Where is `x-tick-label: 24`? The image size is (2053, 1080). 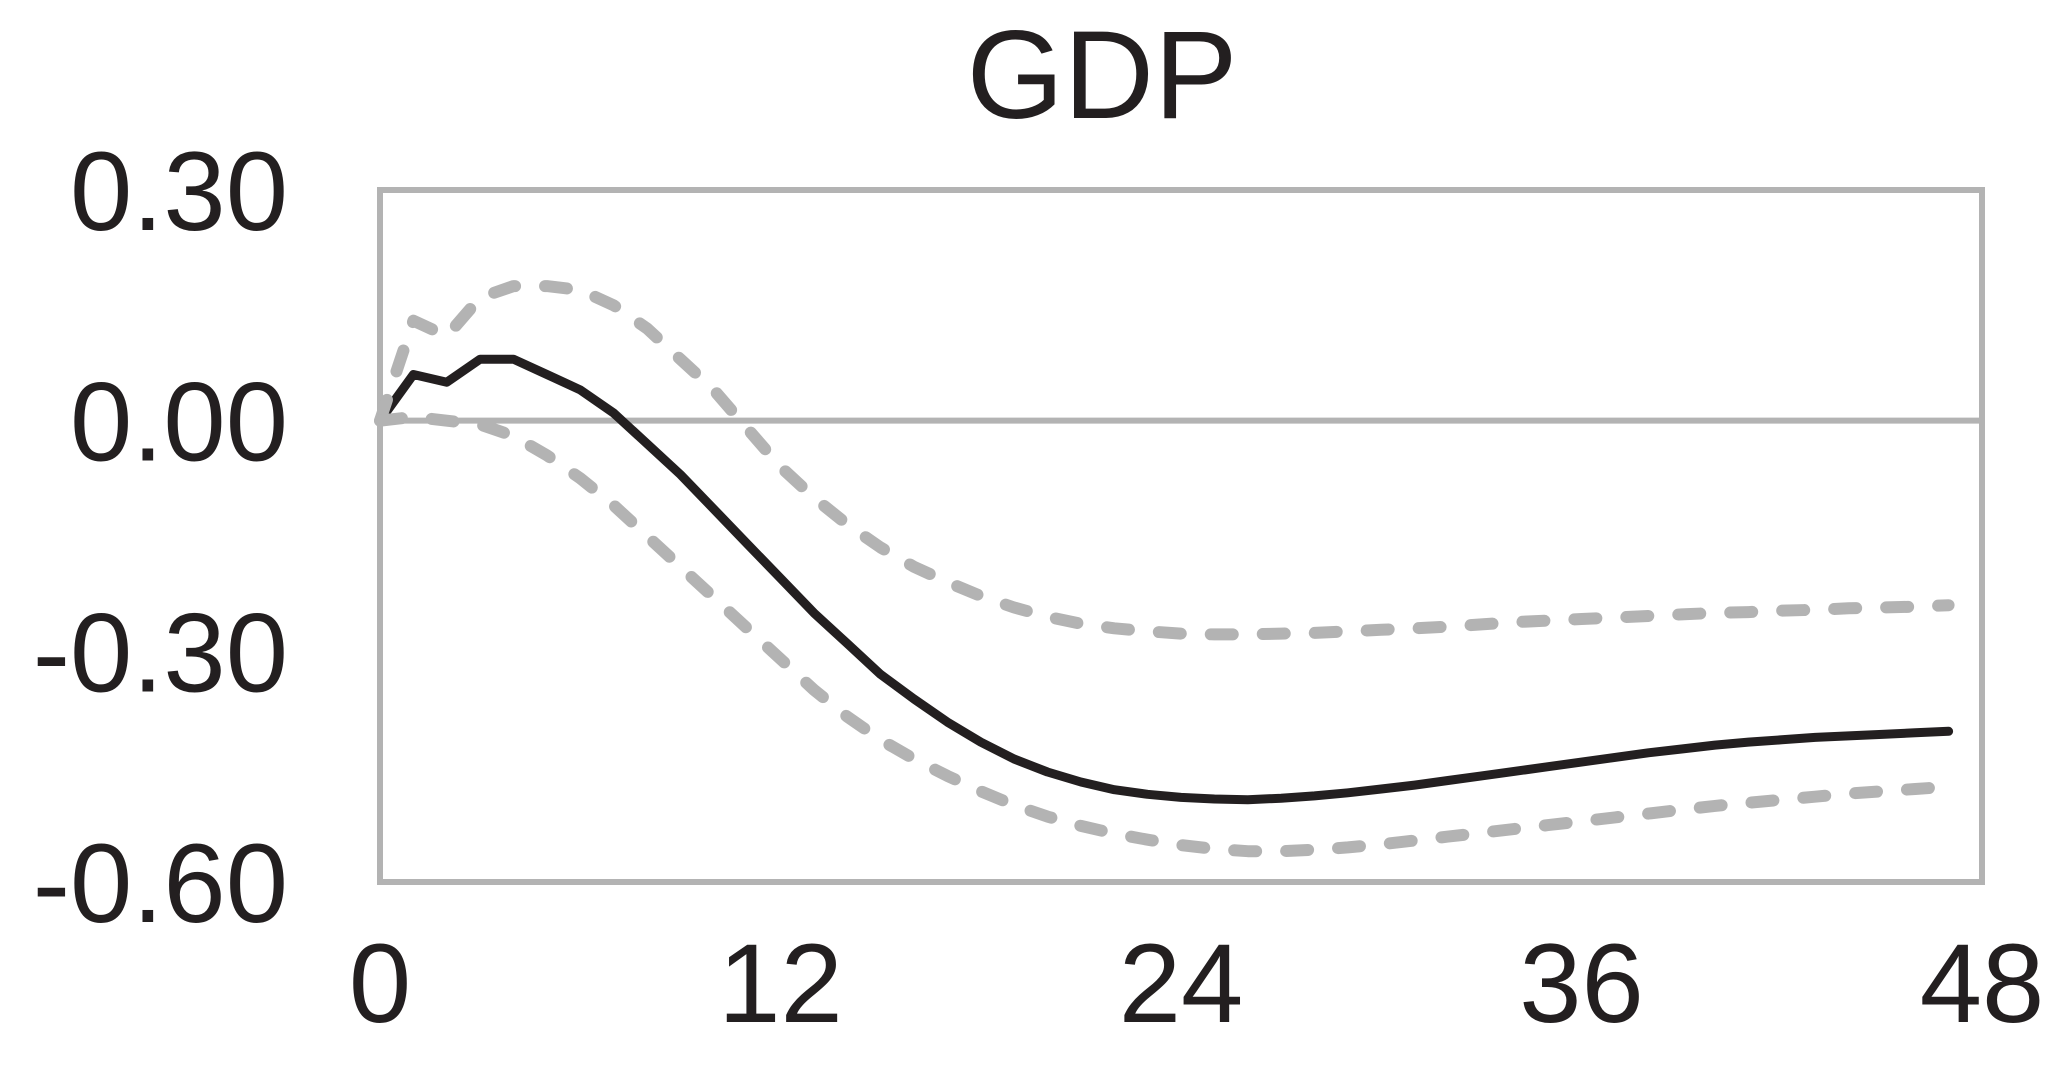
x-tick-label: 24 is located at coordinates (1181, 983).